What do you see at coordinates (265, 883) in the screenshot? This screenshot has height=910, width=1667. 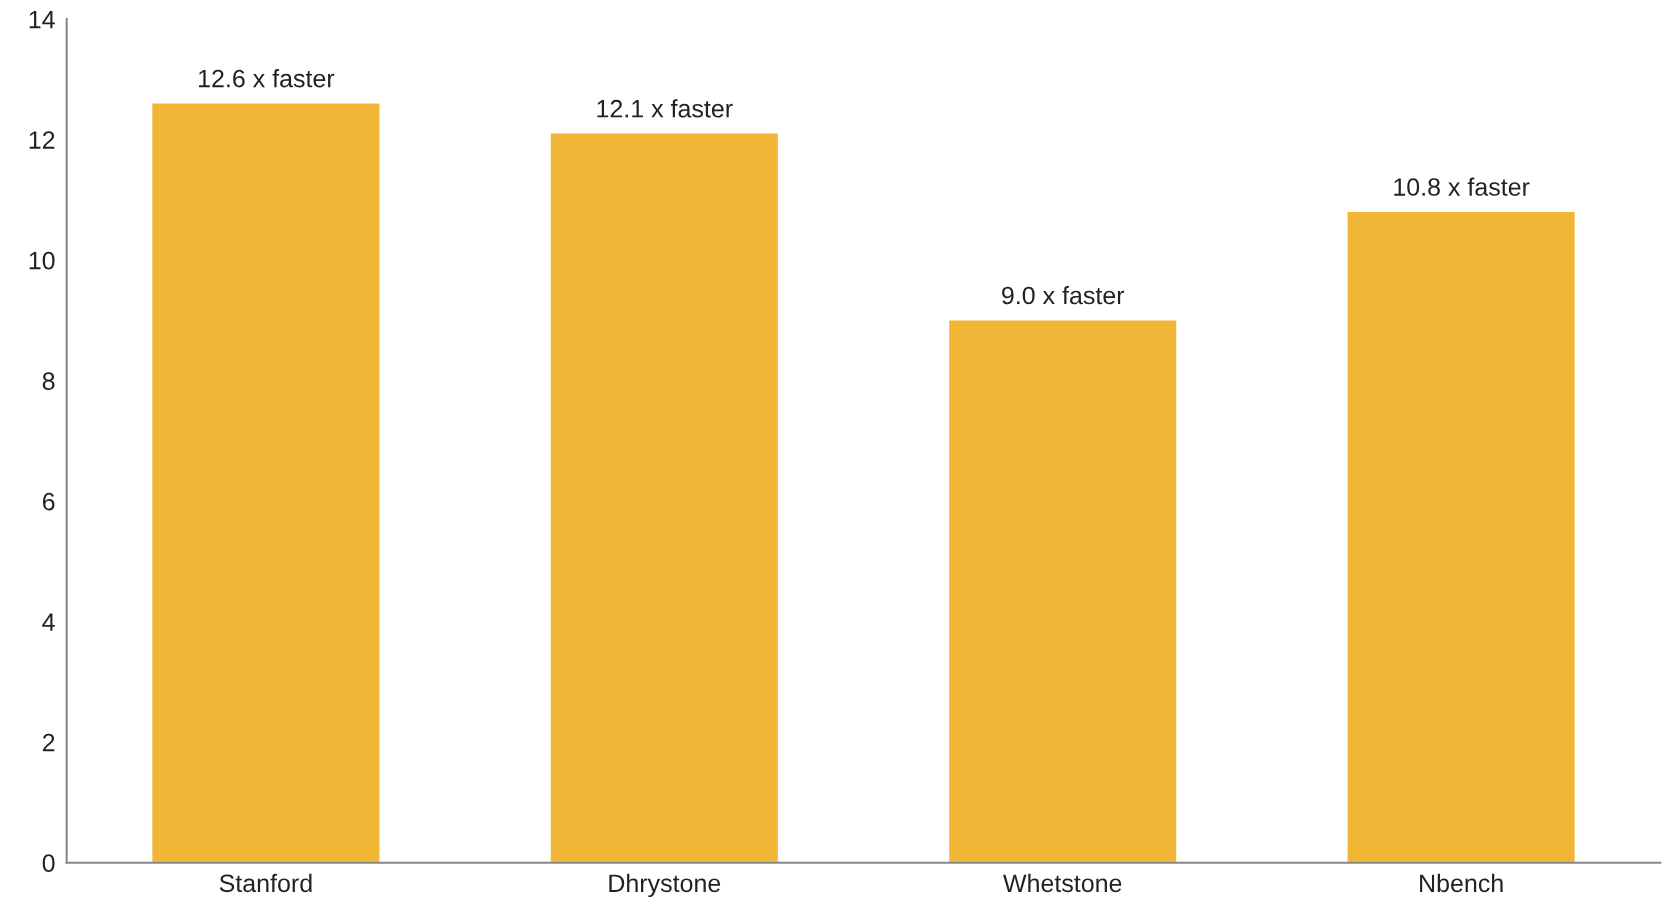 I see `x-tick-label: Stanford` at bounding box center [265, 883].